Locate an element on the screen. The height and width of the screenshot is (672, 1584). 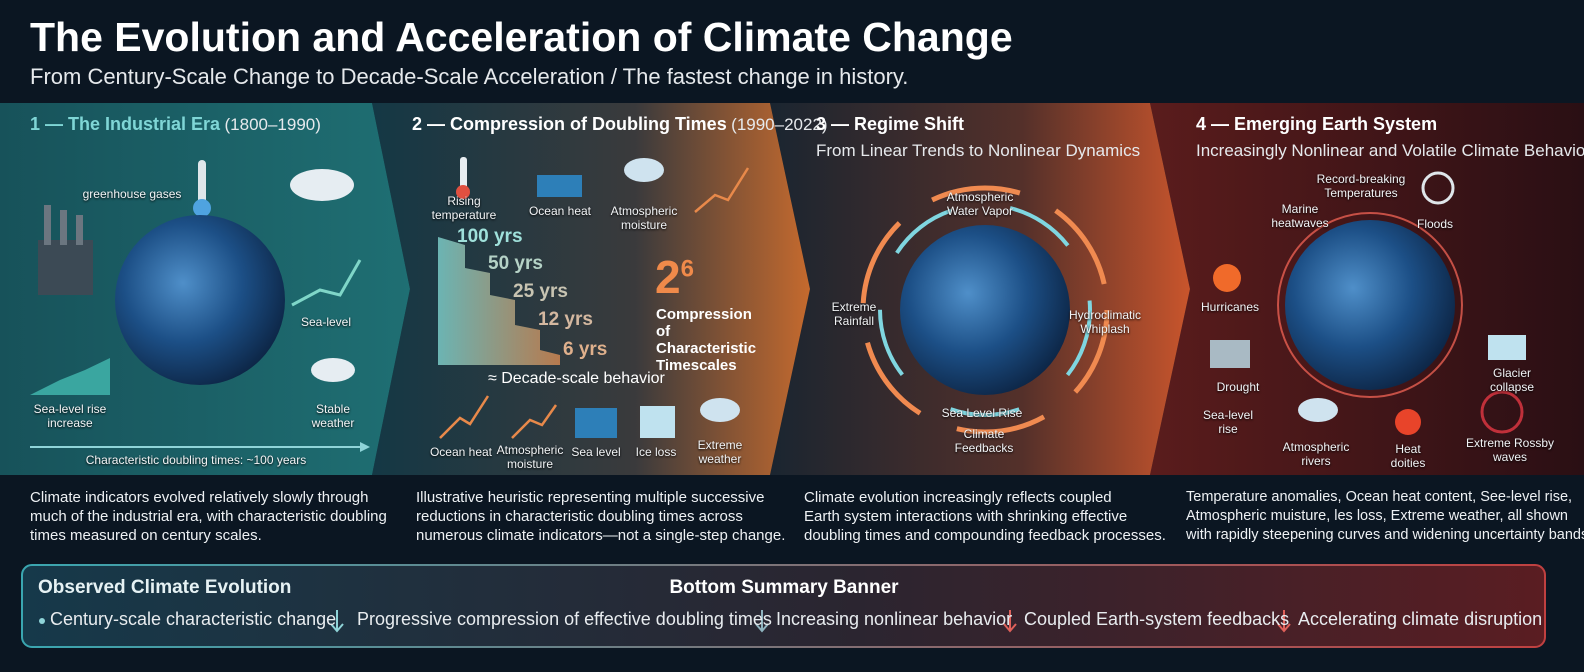
label: Climate Feedbacks is located at coordinates (984, 441).